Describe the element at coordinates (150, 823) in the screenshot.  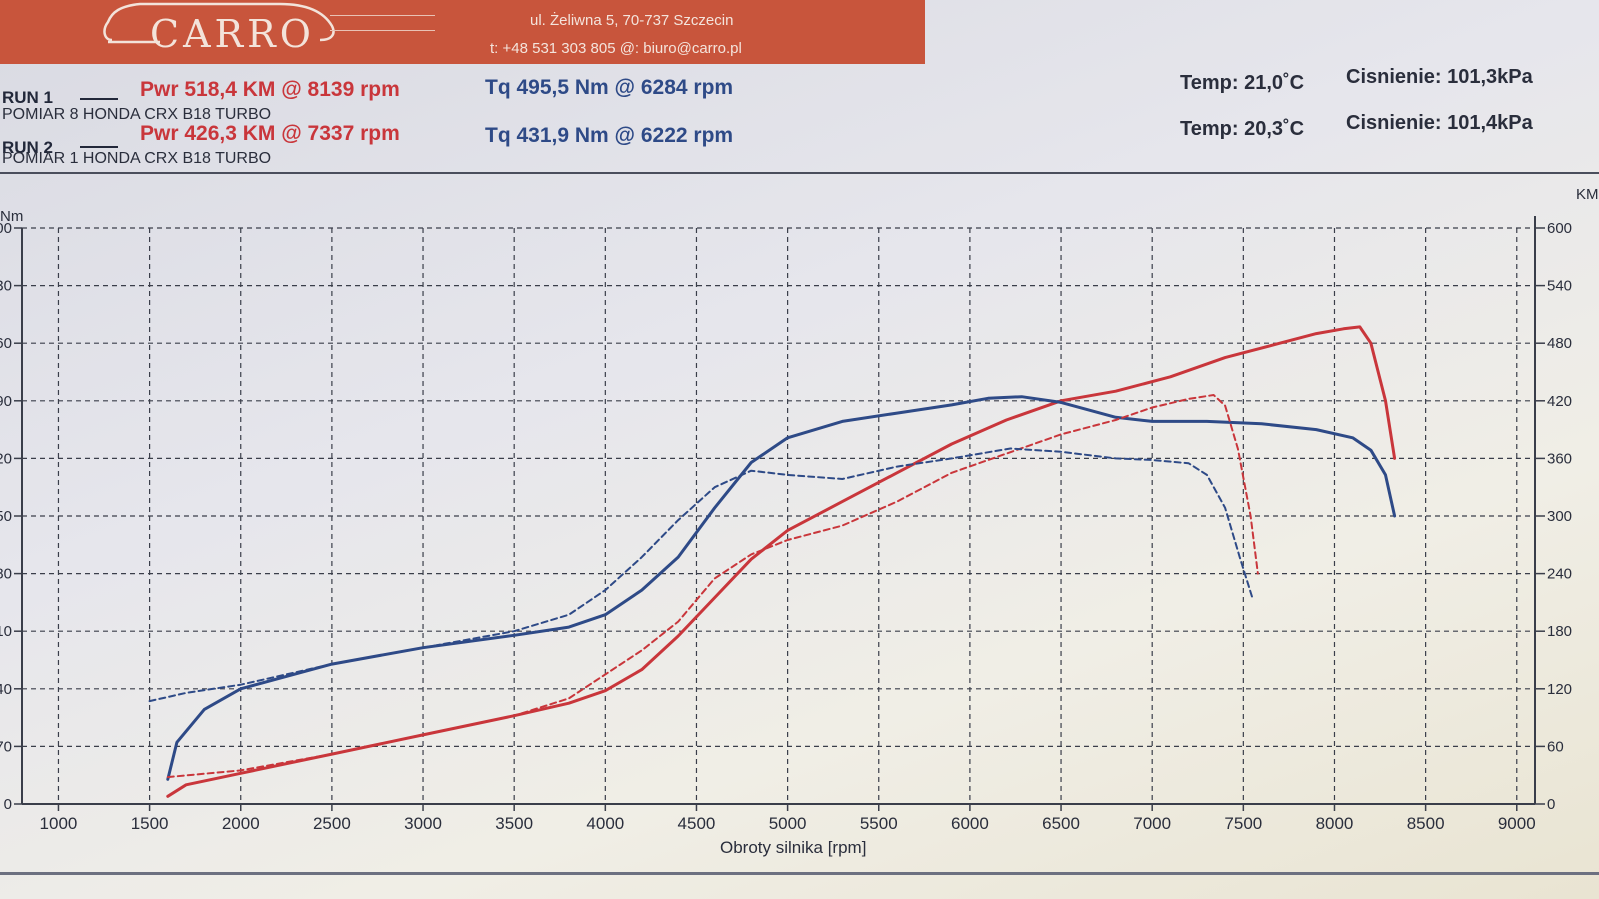
I see `x-tick-label: 1500` at that location.